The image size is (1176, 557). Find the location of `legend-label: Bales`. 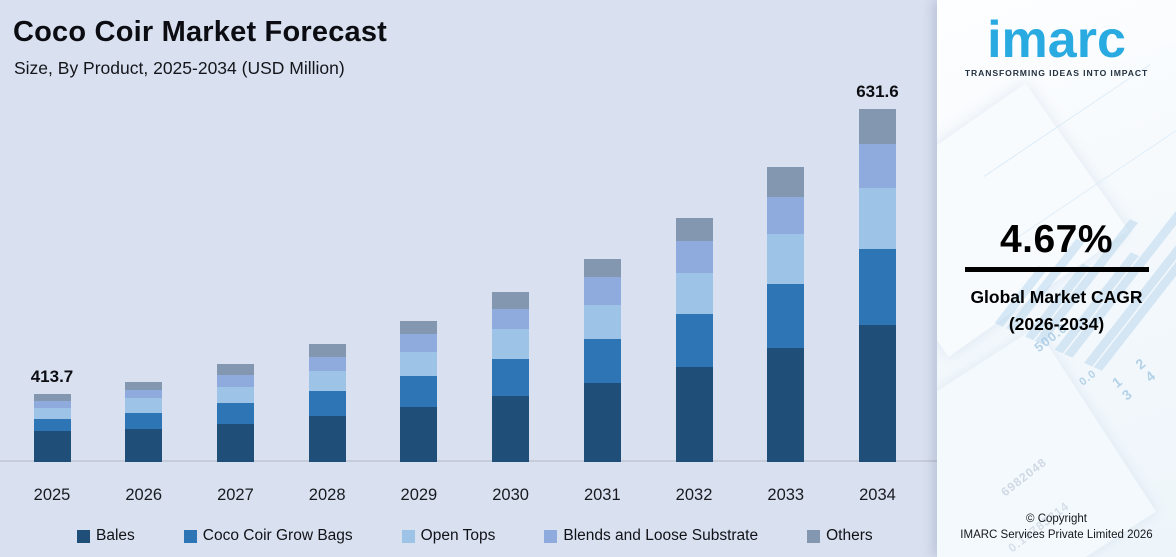

legend-label: Bales is located at coordinates (115, 535).